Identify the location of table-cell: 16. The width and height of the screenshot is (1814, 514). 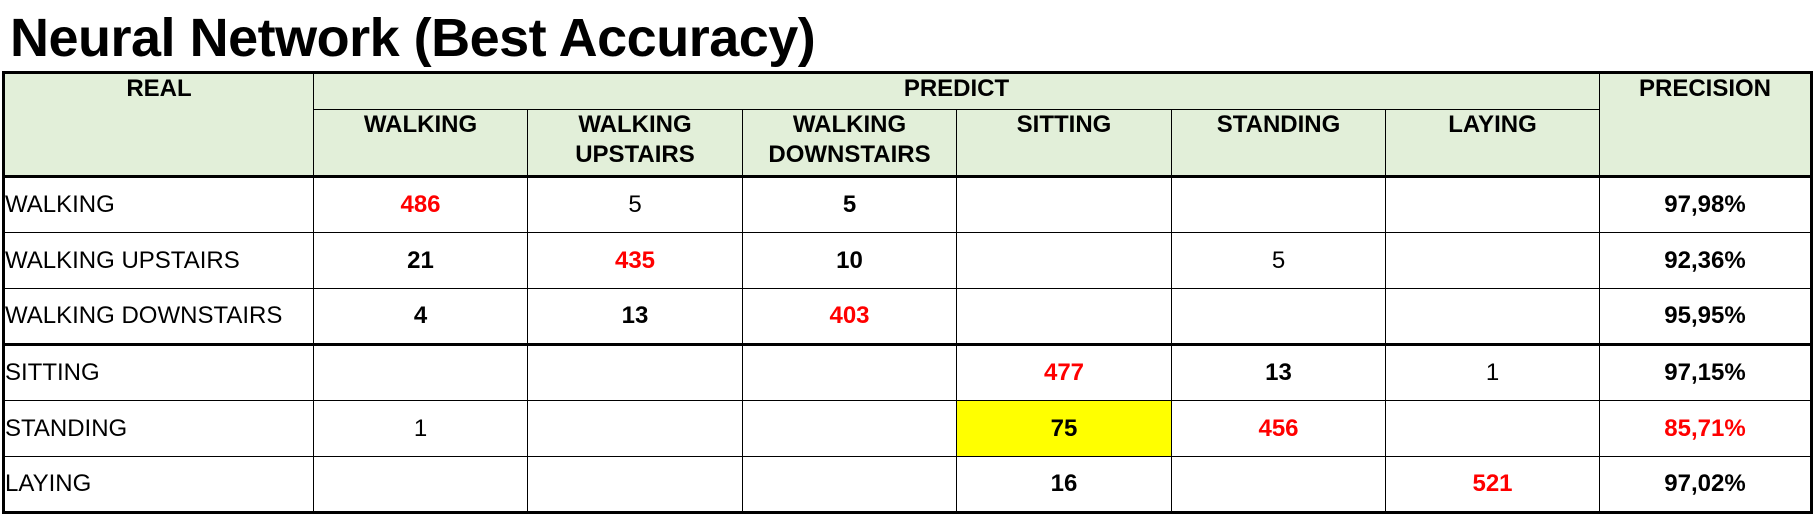
(1064, 484).